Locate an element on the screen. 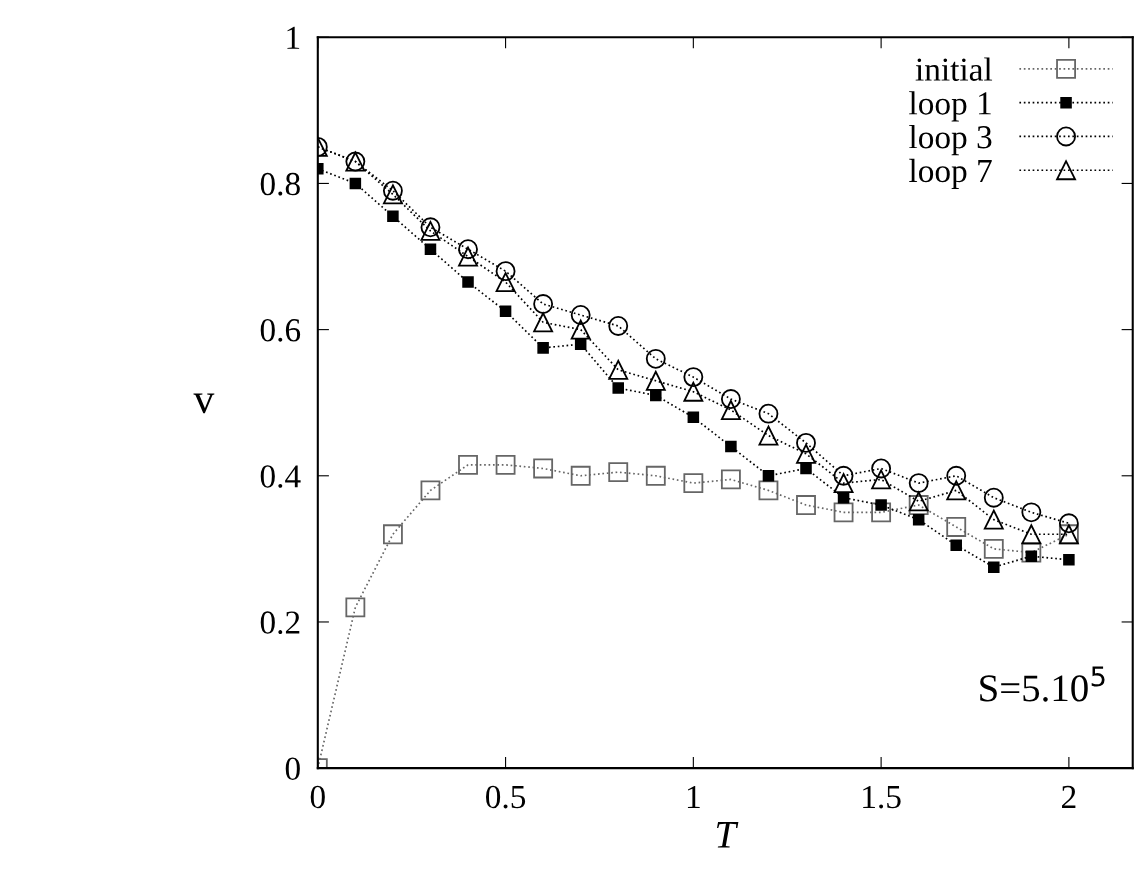  y-tick-label: 1 is located at coordinates (293, 37).